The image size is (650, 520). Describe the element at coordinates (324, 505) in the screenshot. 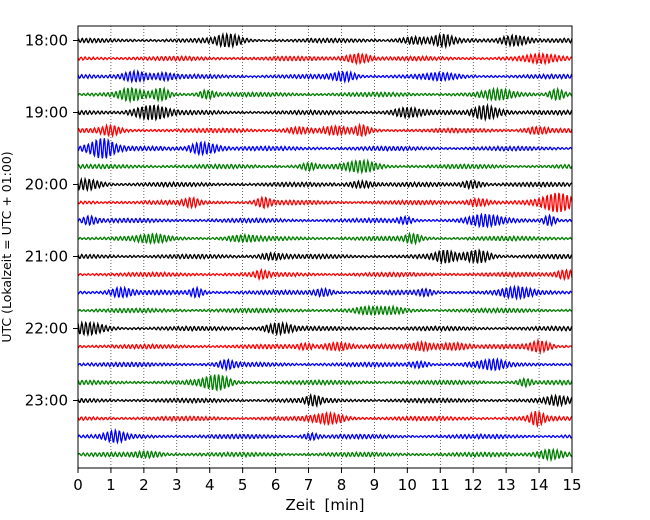

I see `x-axis-label: Zeit [min]` at that location.